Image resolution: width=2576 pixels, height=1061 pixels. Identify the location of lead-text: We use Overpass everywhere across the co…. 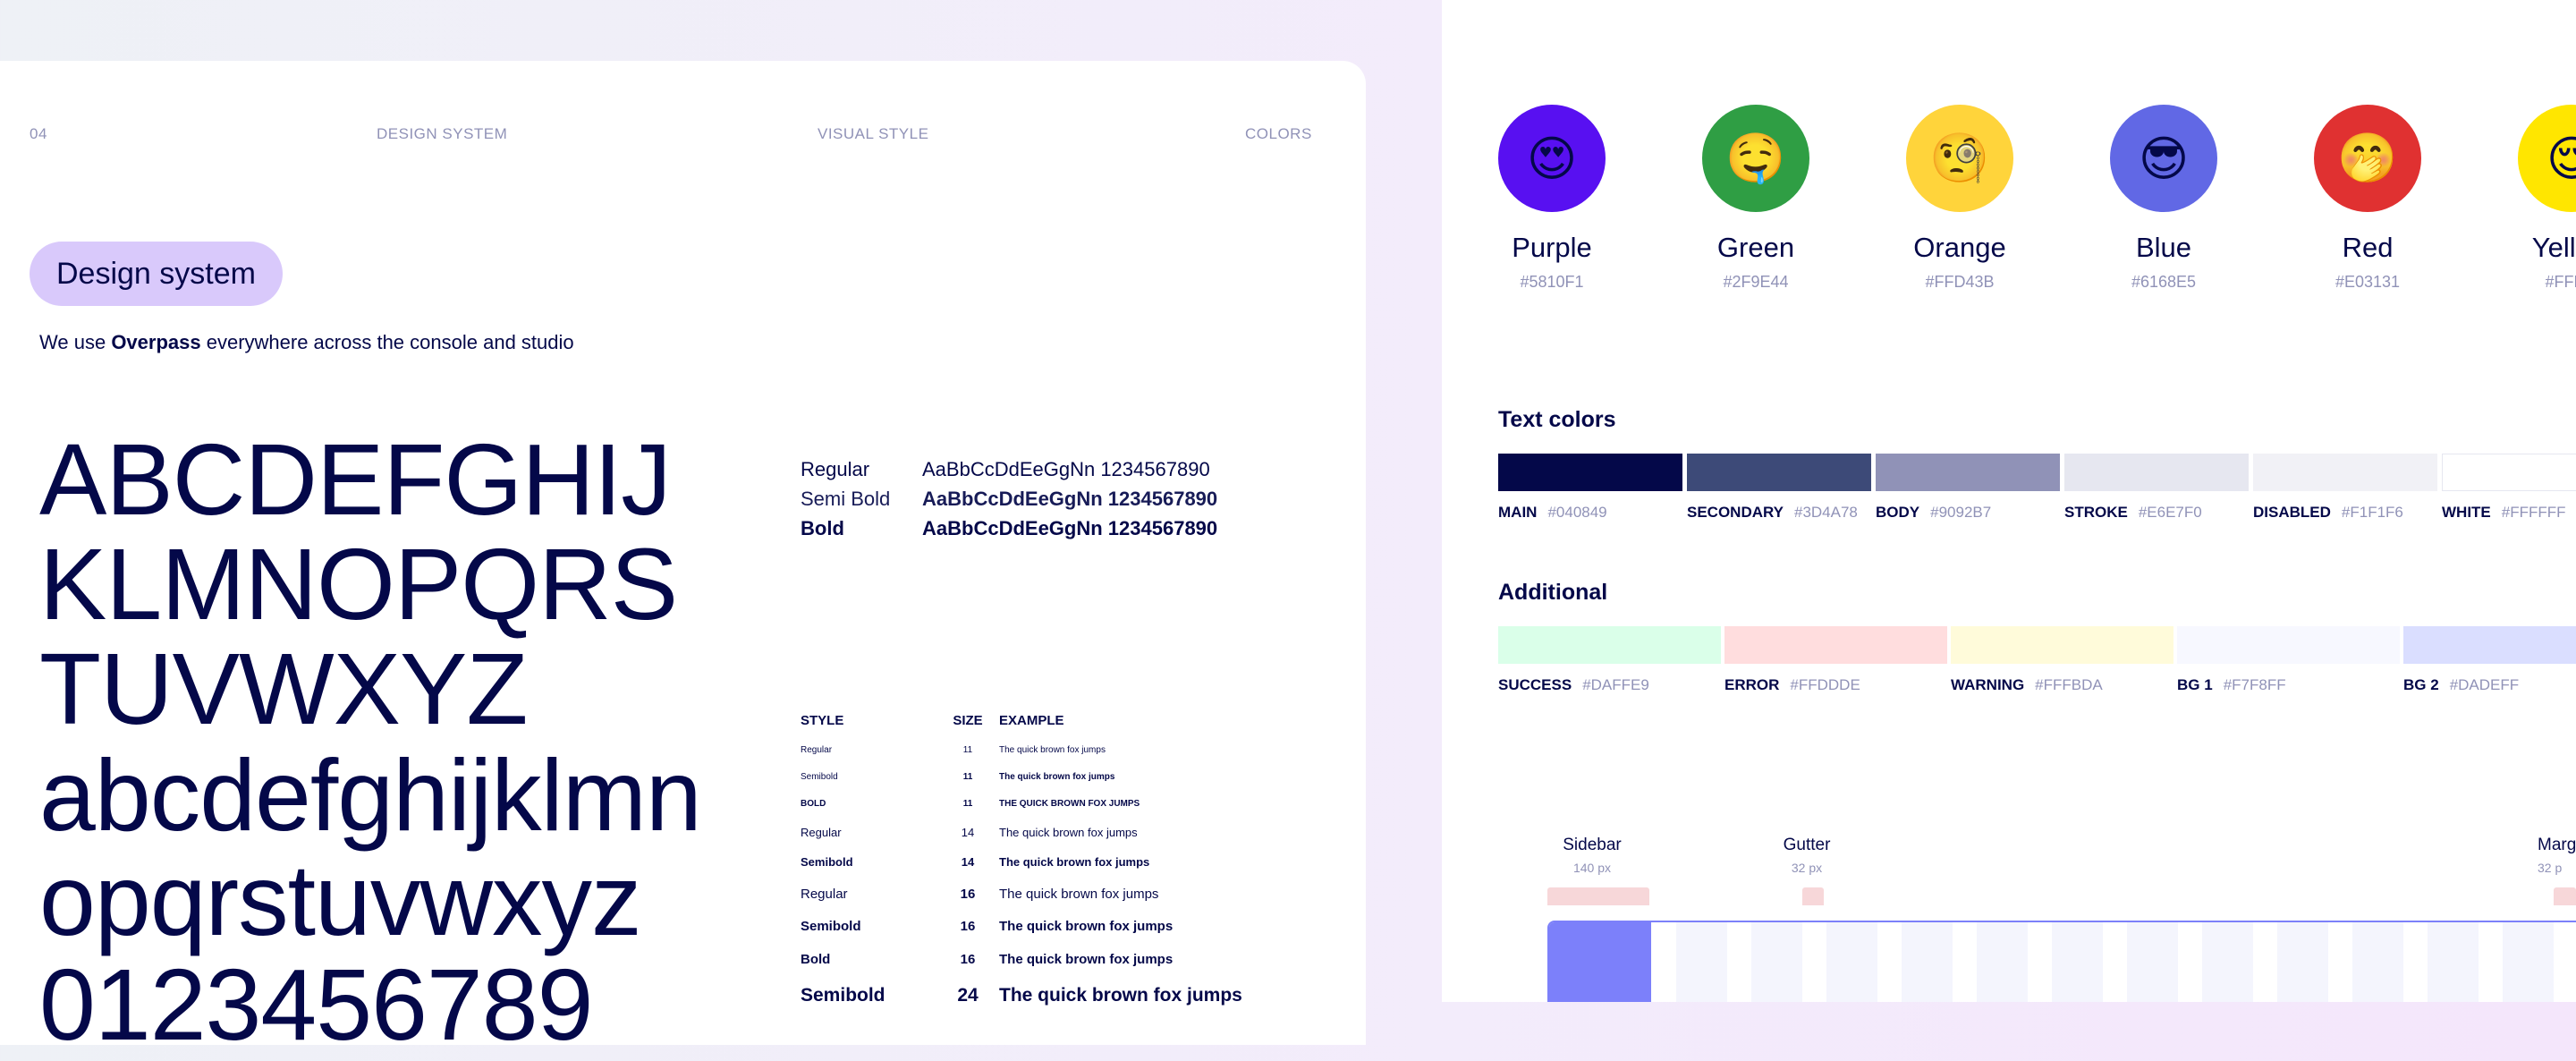
(306, 342).